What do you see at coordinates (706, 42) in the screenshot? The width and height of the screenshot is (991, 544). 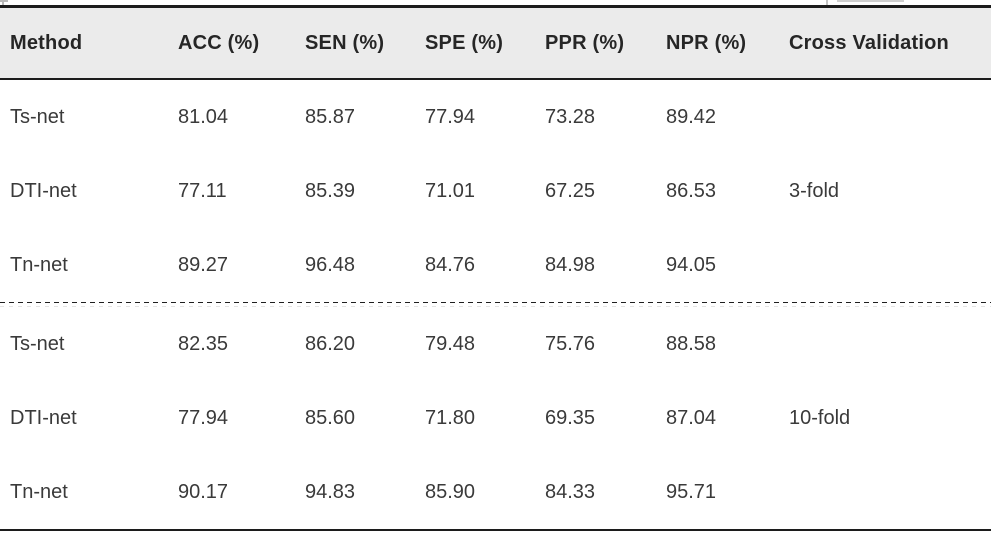 I see `column-header-npr: NPR (%)` at bounding box center [706, 42].